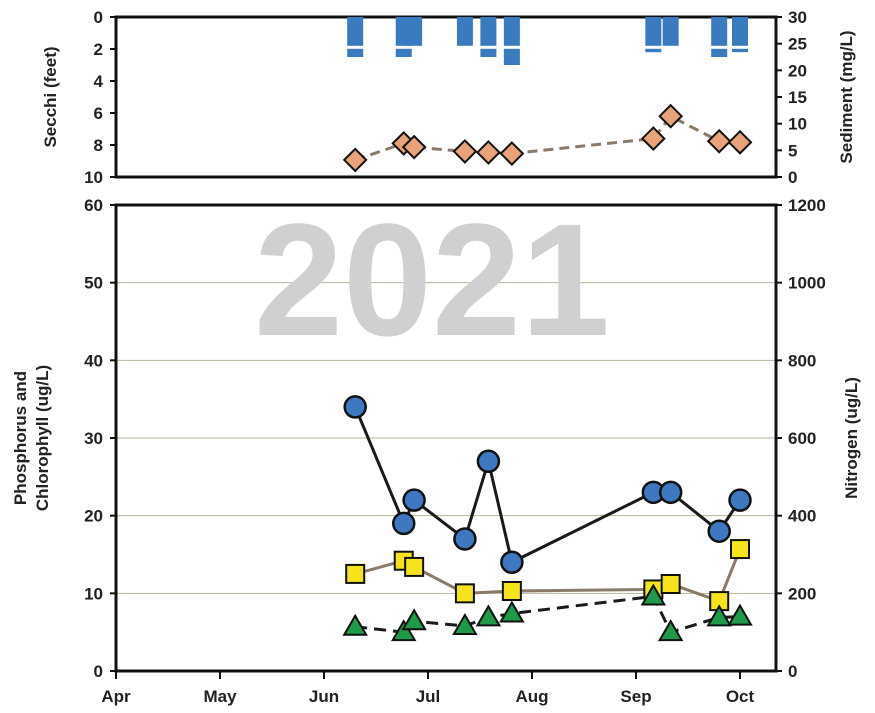 Image resolution: width=875 pixels, height=713 pixels. Describe the element at coordinates (99, 81) in the screenshot. I see `secchi-tick-label: 4` at that location.